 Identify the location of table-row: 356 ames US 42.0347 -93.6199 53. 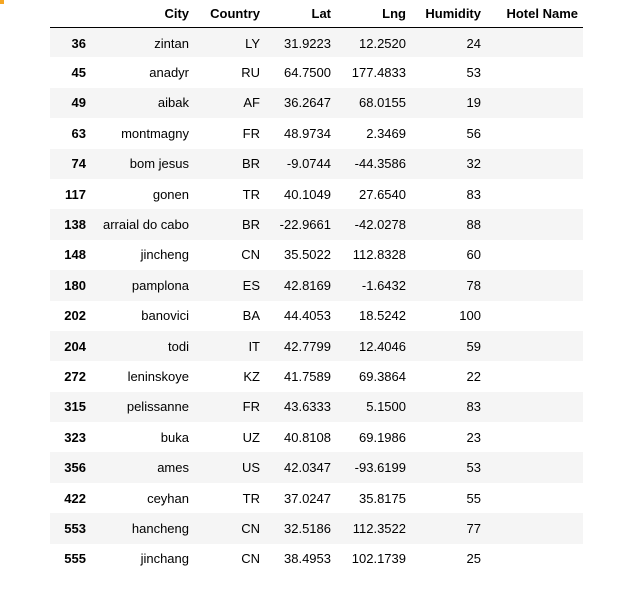
(316, 467).